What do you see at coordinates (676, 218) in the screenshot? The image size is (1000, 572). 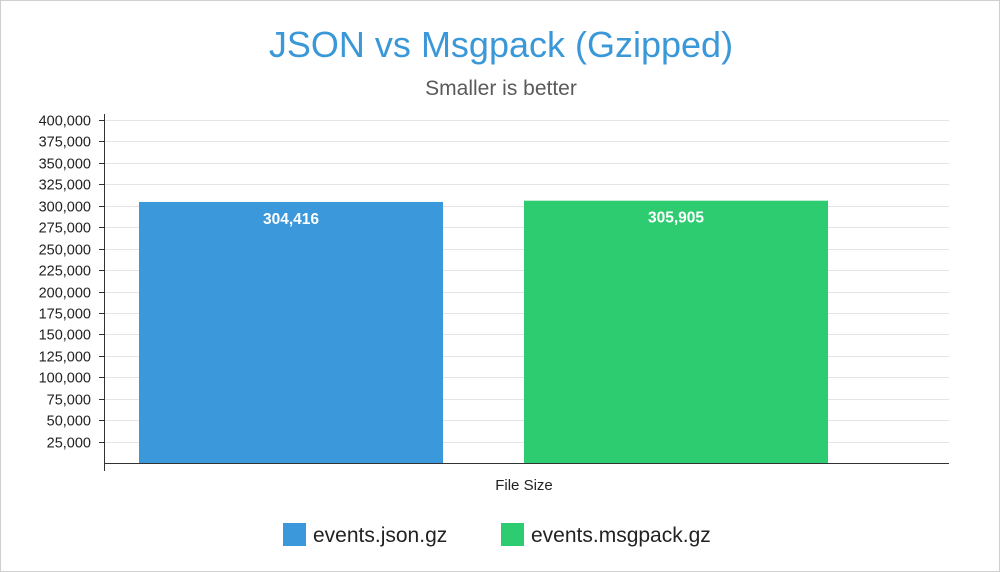 I see `bar-data-label: 305,905` at bounding box center [676, 218].